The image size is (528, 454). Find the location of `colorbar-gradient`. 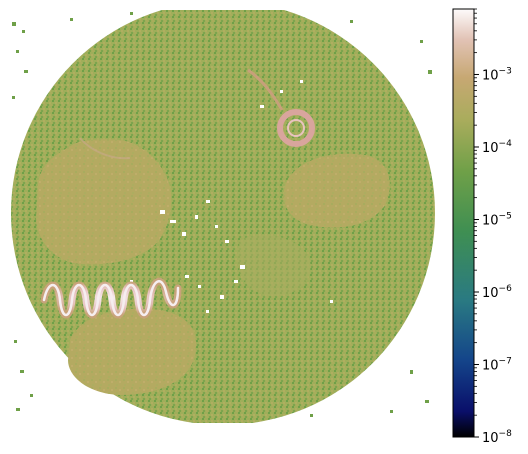

colorbar-gradient is located at coordinates (463, 223).